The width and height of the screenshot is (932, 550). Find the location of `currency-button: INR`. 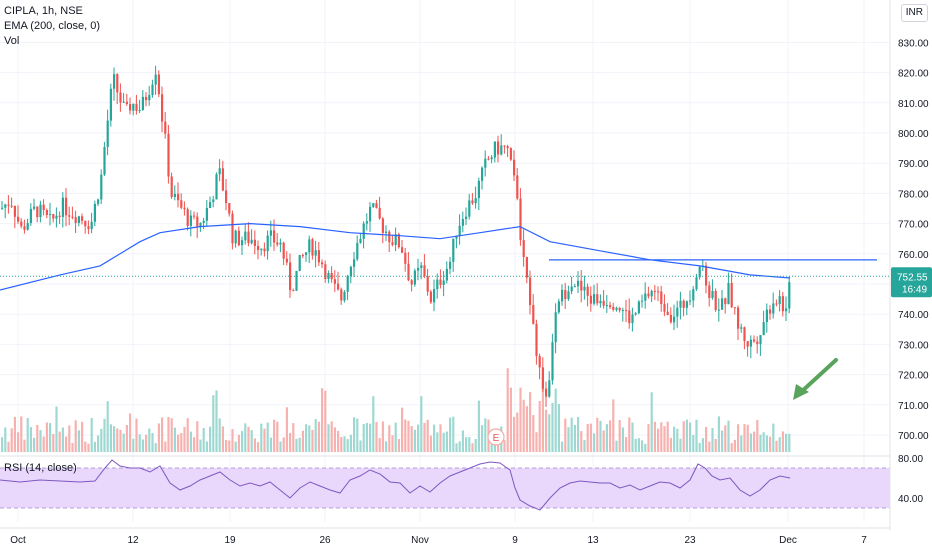

currency-button: INR is located at coordinates (914, 13).